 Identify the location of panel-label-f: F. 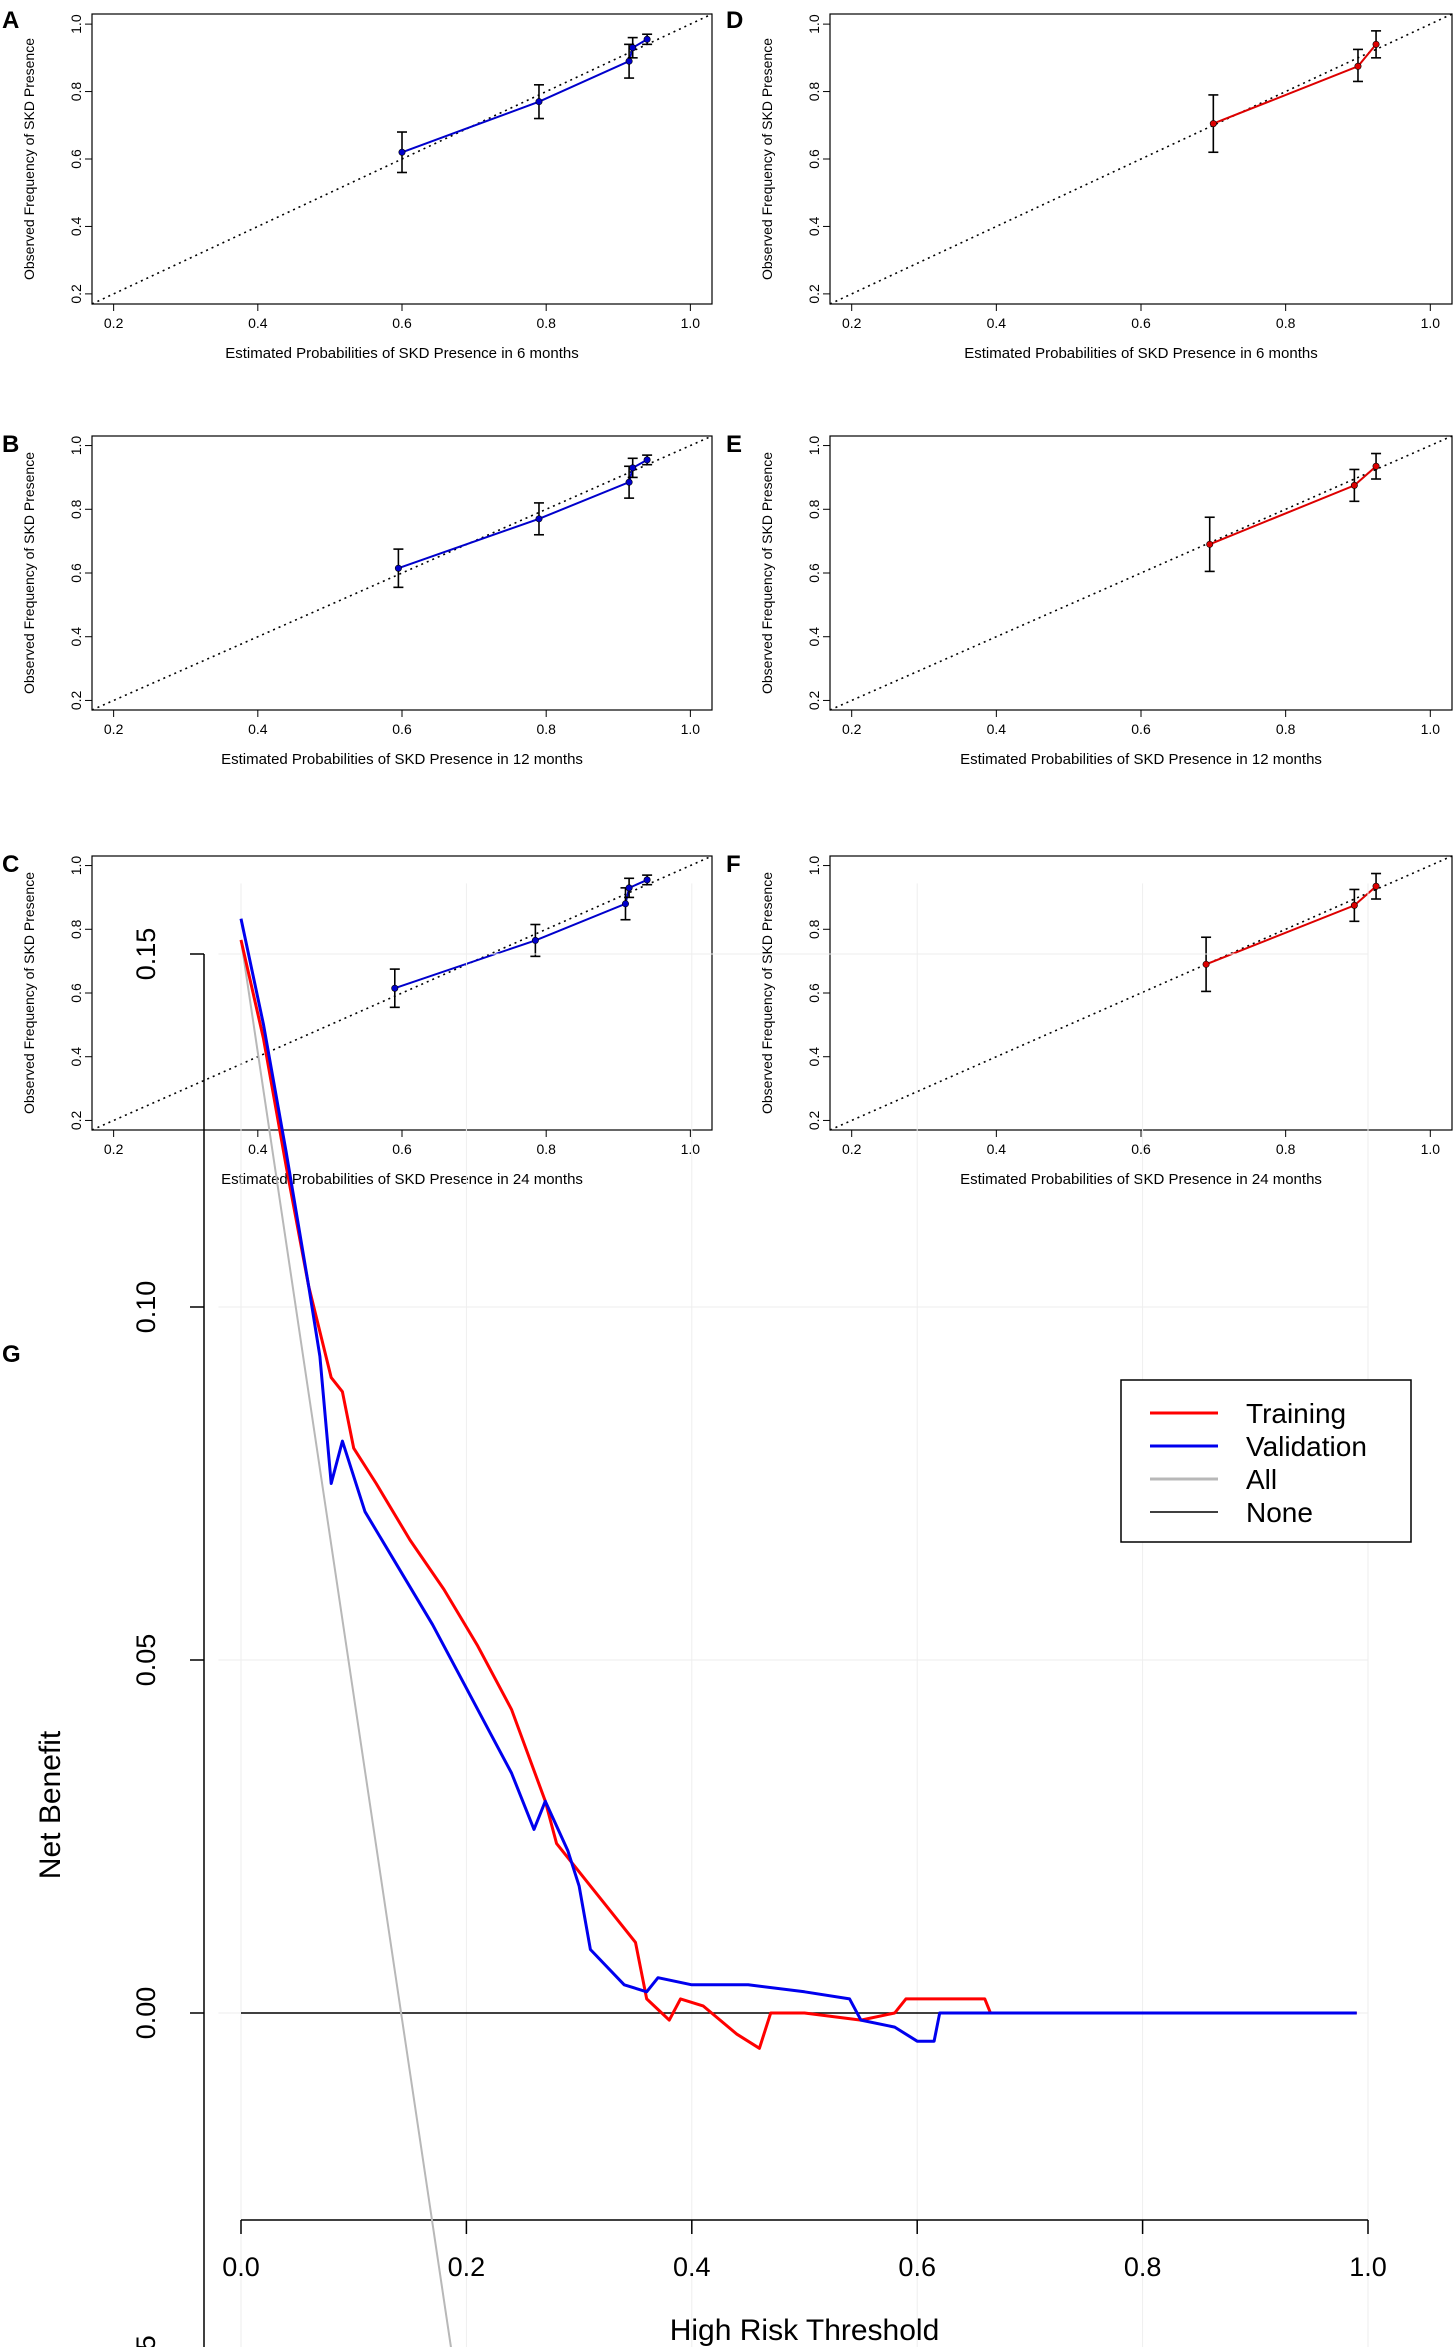
(733, 864).